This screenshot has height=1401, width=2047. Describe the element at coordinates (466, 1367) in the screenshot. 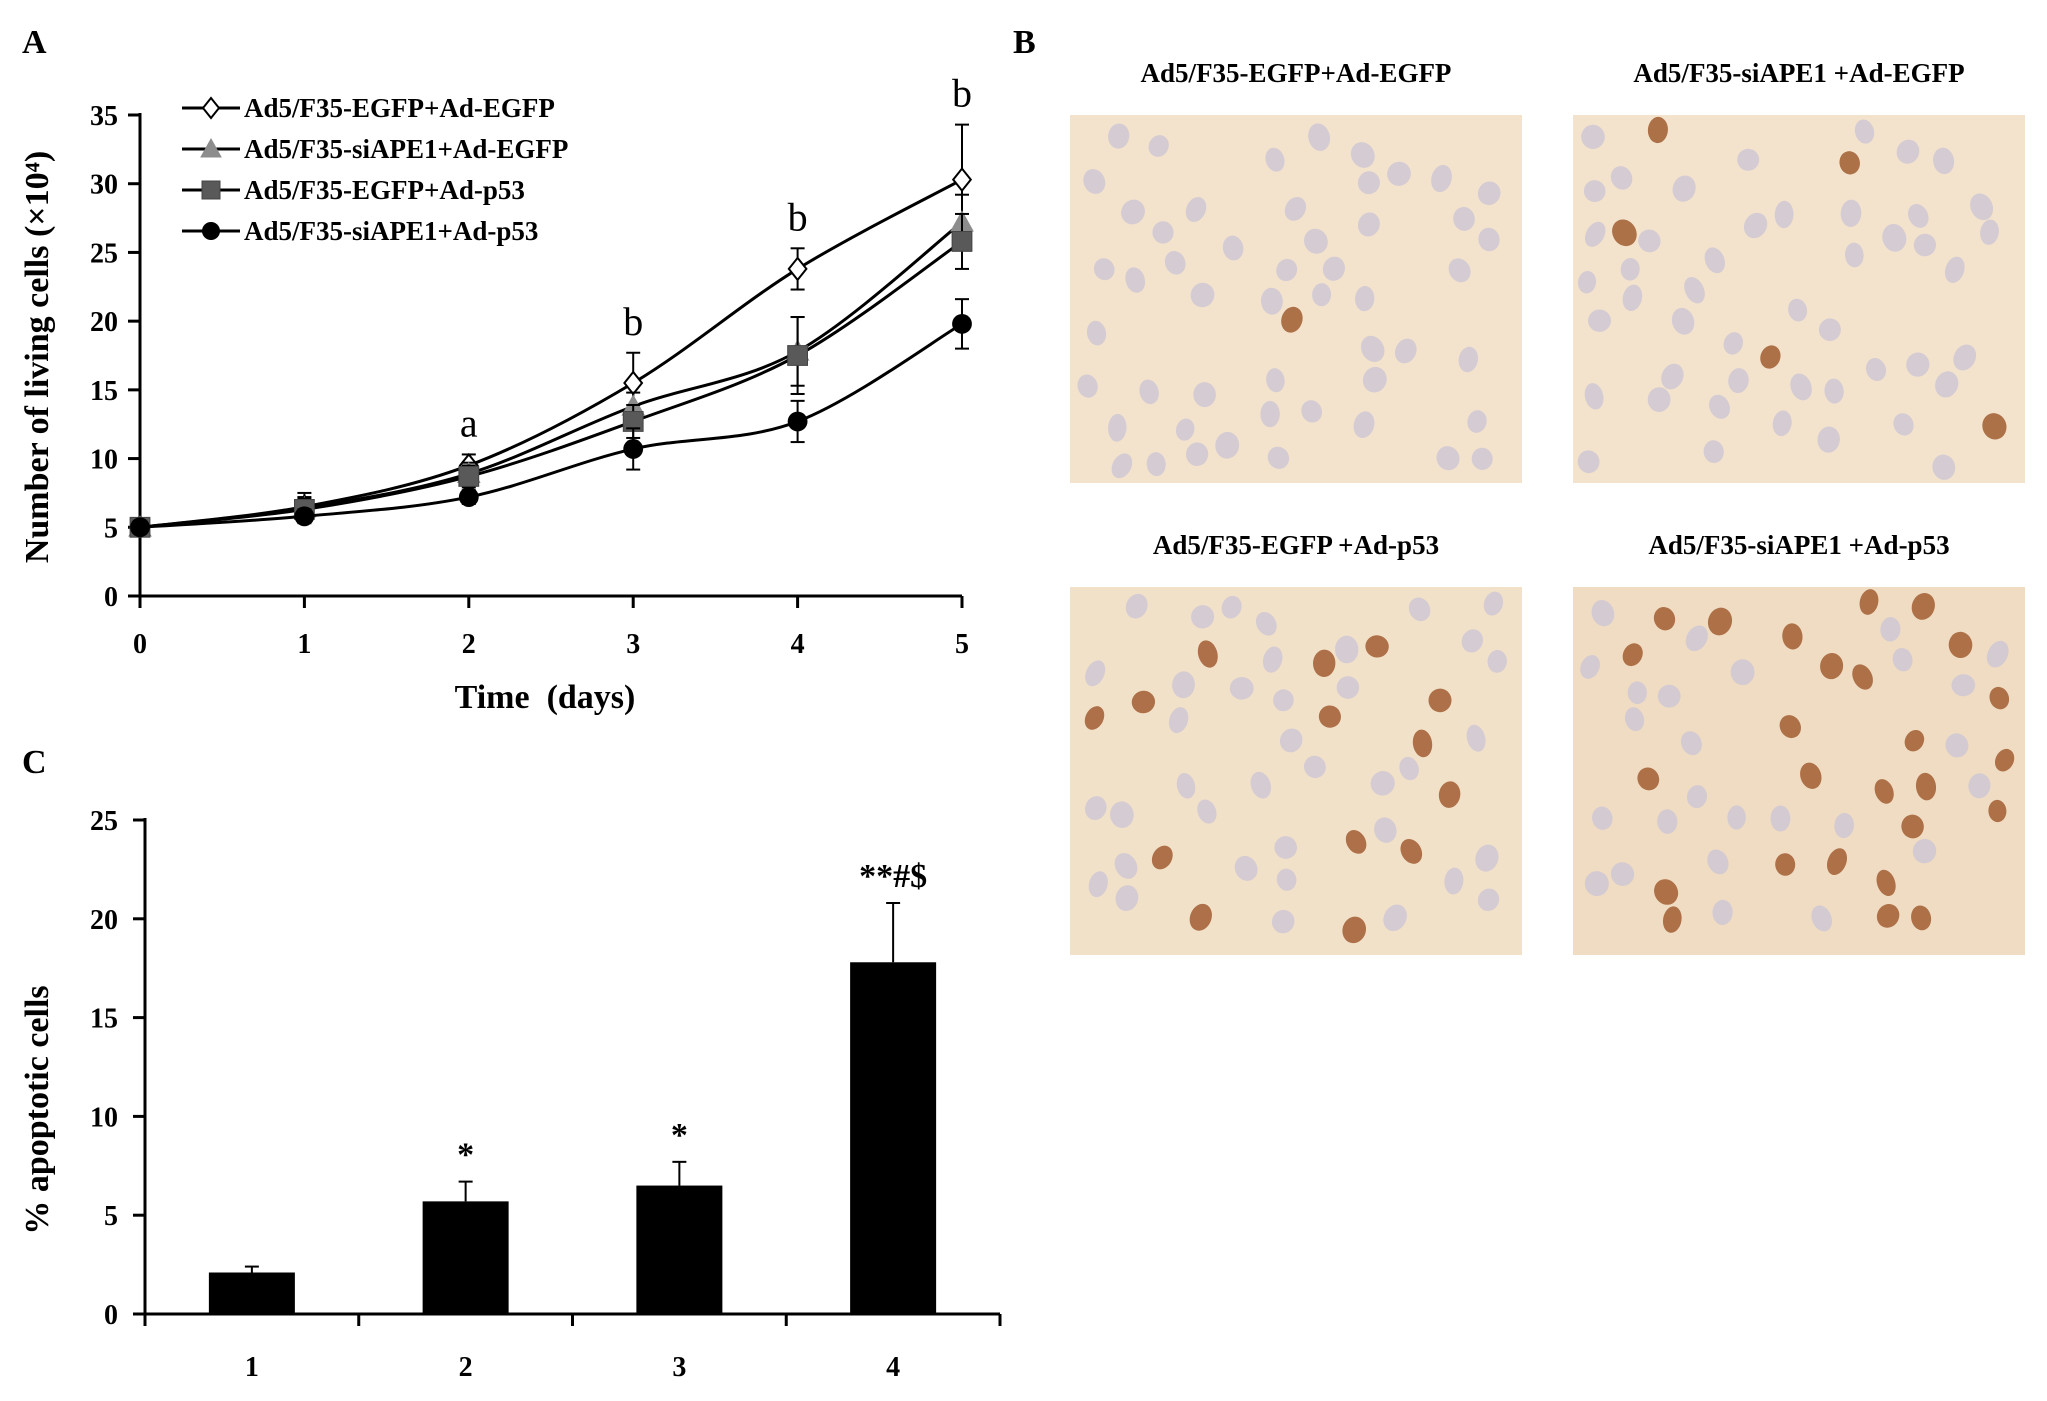

I see `panel-c-x-tick-label: 2` at that location.